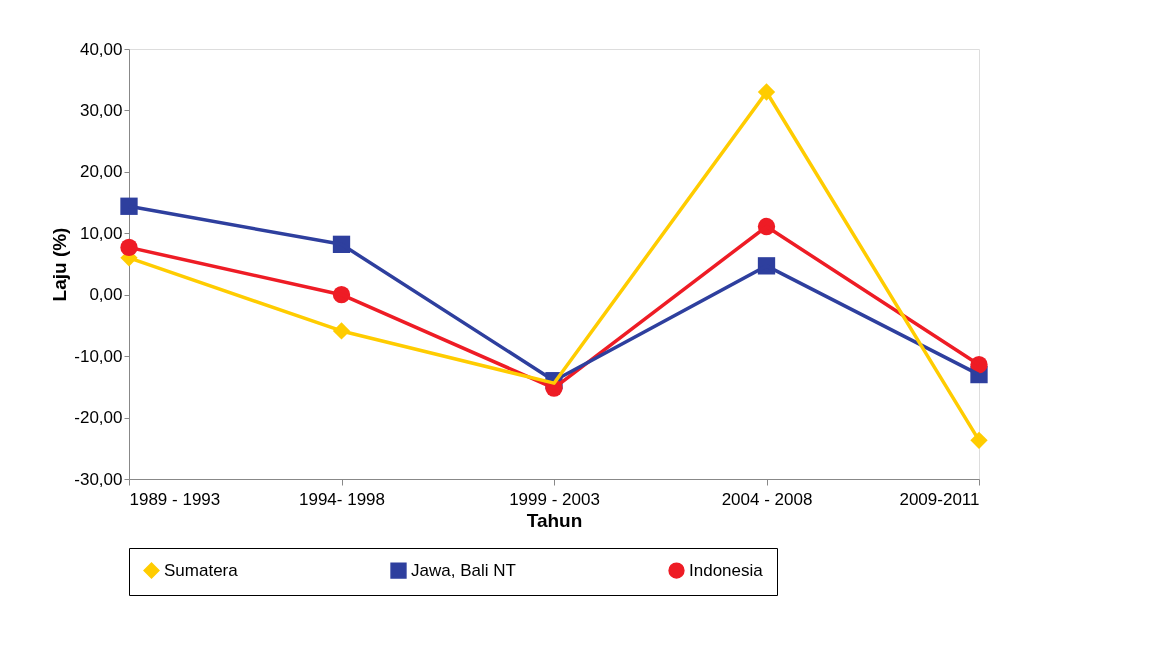  What do you see at coordinates (101, 172) in the screenshot?
I see `y-tick-label: 20,00` at bounding box center [101, 172].